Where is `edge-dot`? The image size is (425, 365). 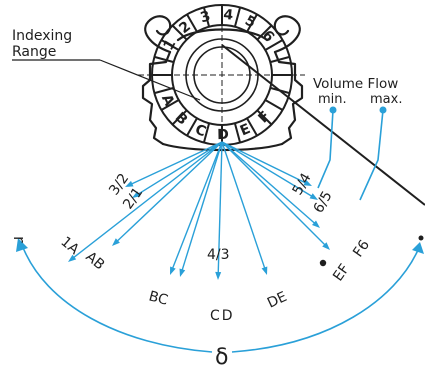 edge-dot is located at coordinates (421, 238).